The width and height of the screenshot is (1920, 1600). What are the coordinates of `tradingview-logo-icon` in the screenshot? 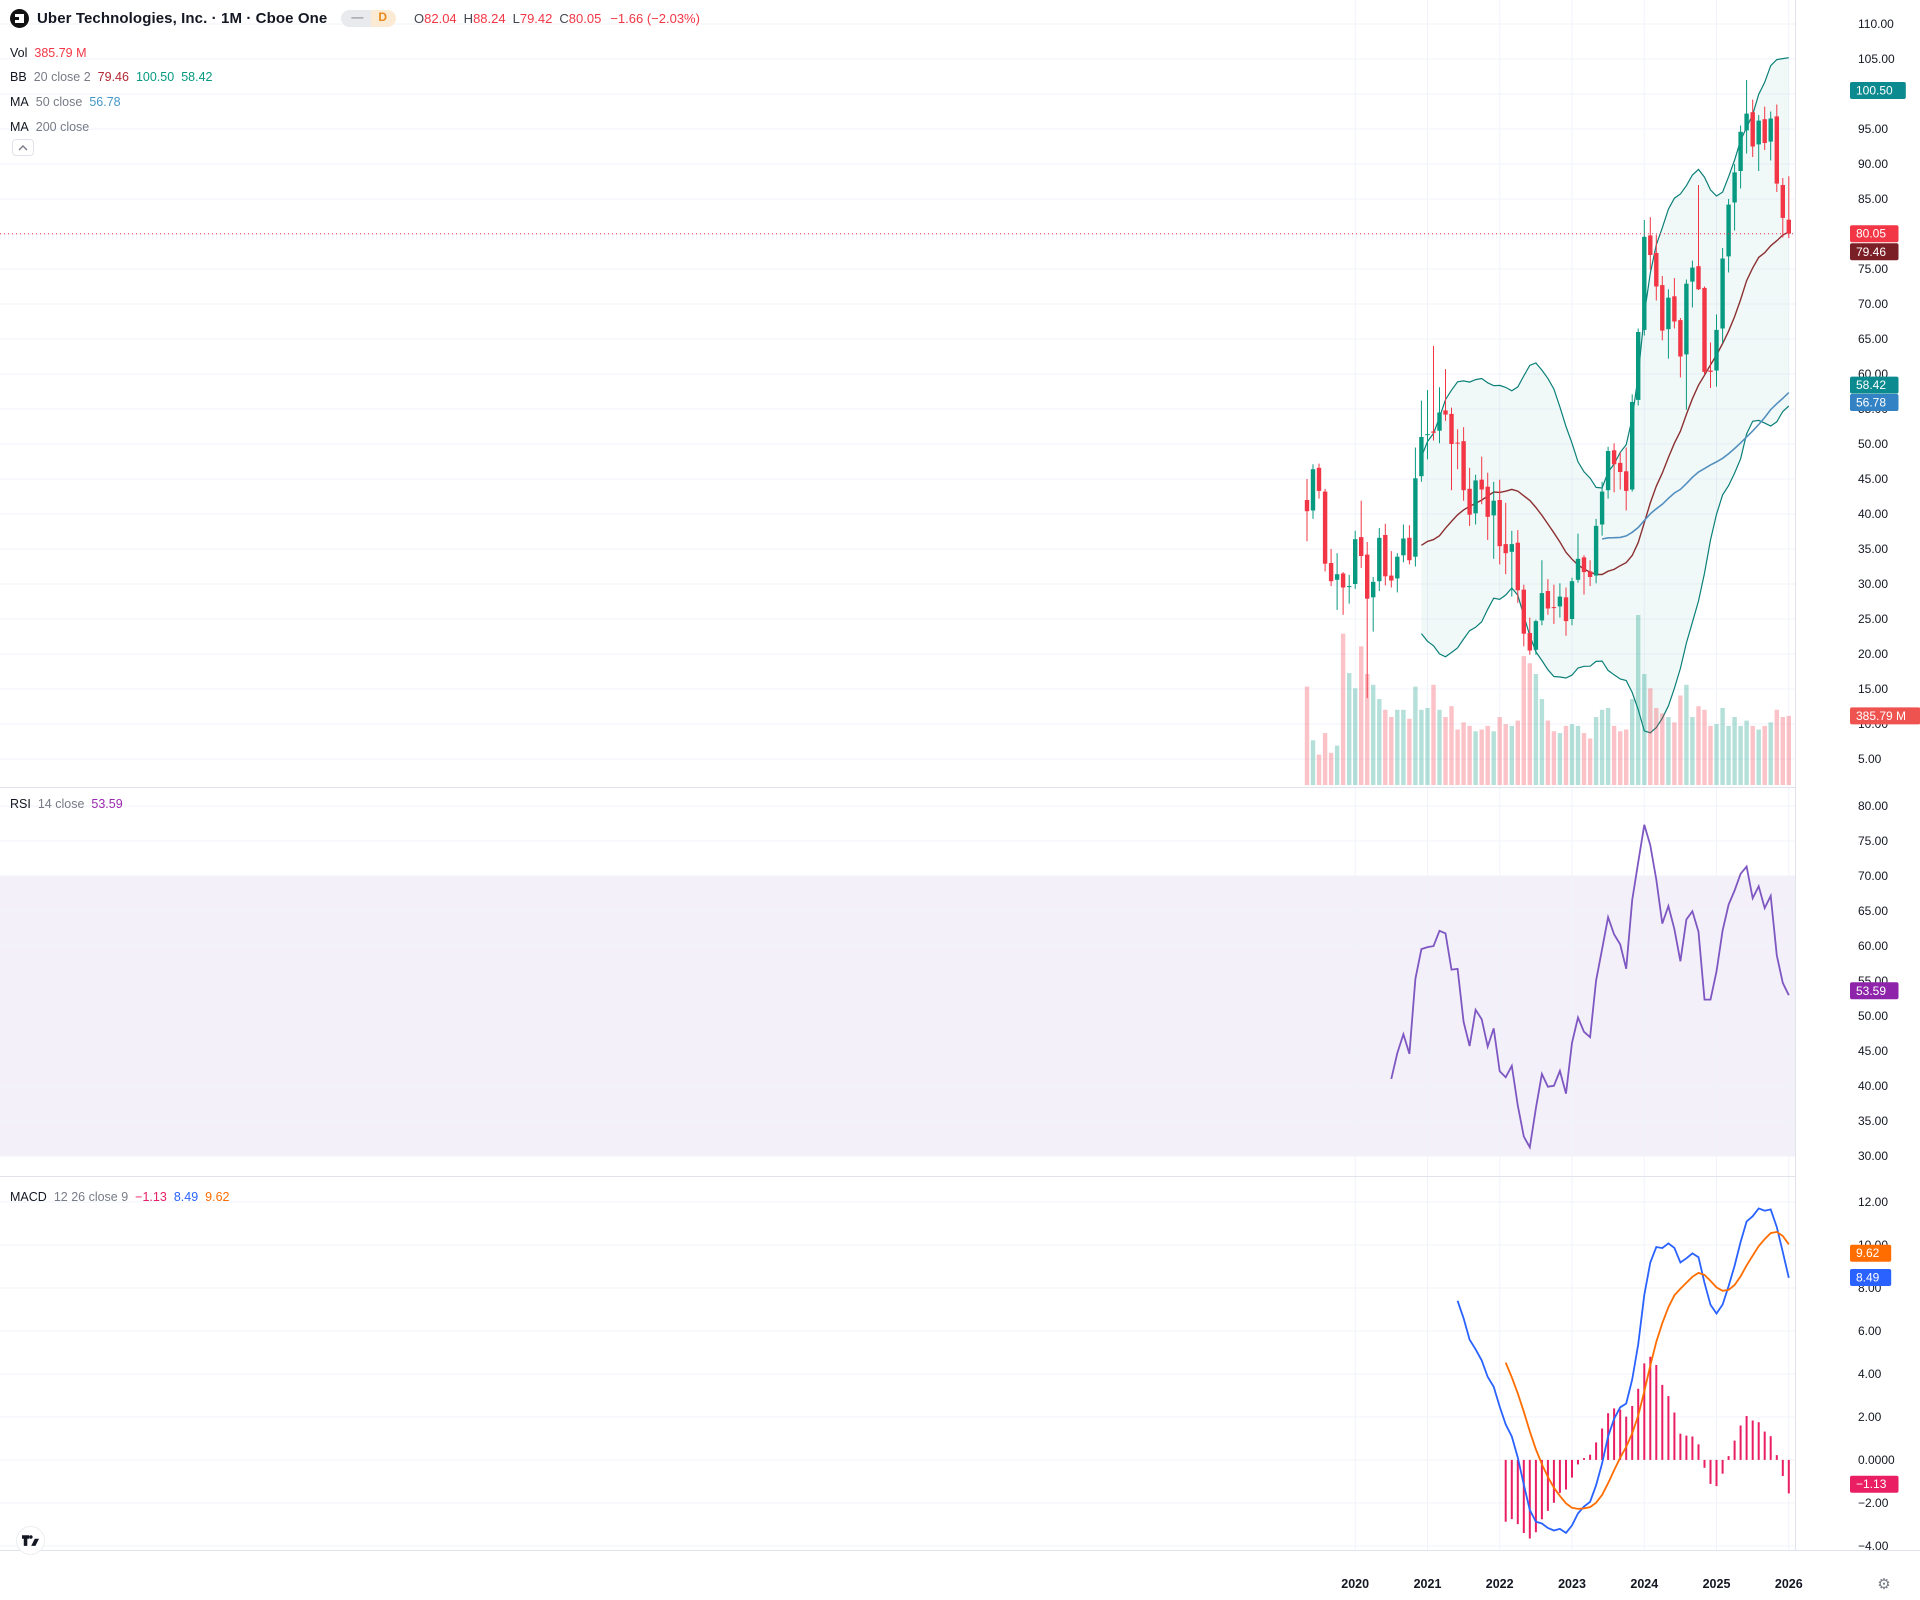 It's located at (30, 1540).